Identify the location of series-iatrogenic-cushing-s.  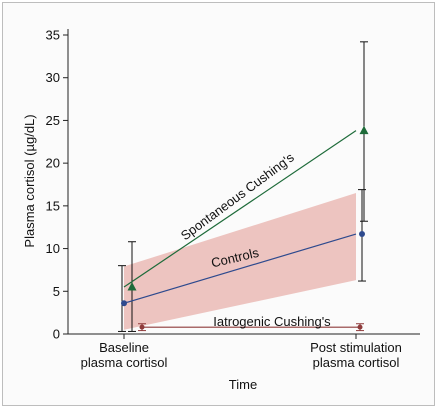
(251, 327).